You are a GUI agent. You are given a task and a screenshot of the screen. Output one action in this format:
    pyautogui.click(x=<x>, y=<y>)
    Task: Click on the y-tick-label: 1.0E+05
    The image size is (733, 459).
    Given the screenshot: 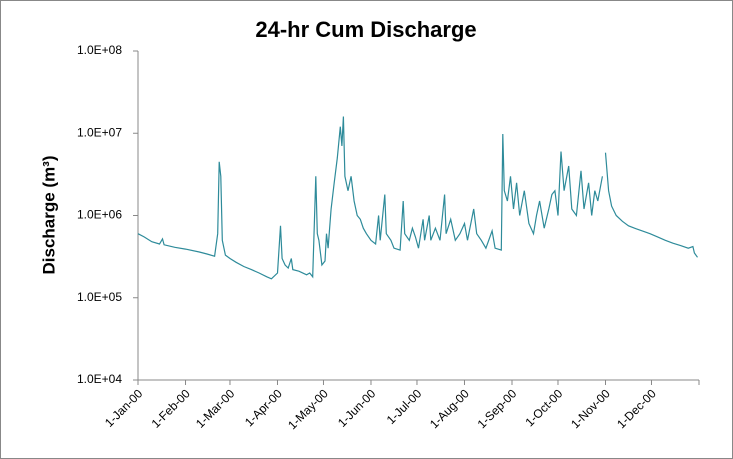 What is the action you would take?
    pyautogui.click(x=99, y=297)
    